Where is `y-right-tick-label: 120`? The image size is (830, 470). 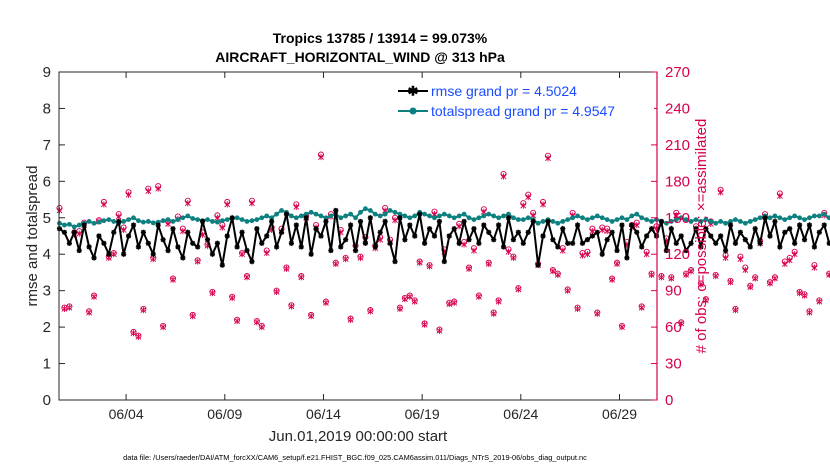 y-right-tick-label: 120 is located at coordinates (677, 254).